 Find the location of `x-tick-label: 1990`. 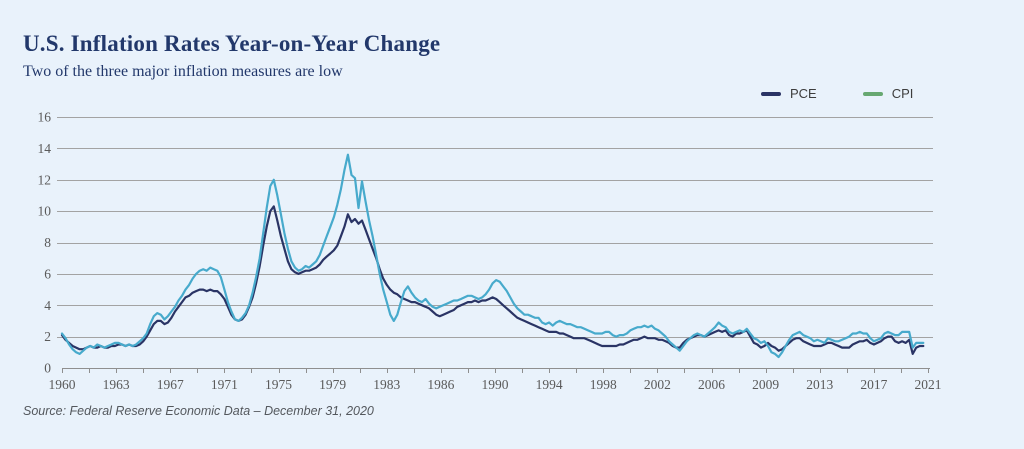

x-tick-label: 1990 is located at coordinates (495, 384).